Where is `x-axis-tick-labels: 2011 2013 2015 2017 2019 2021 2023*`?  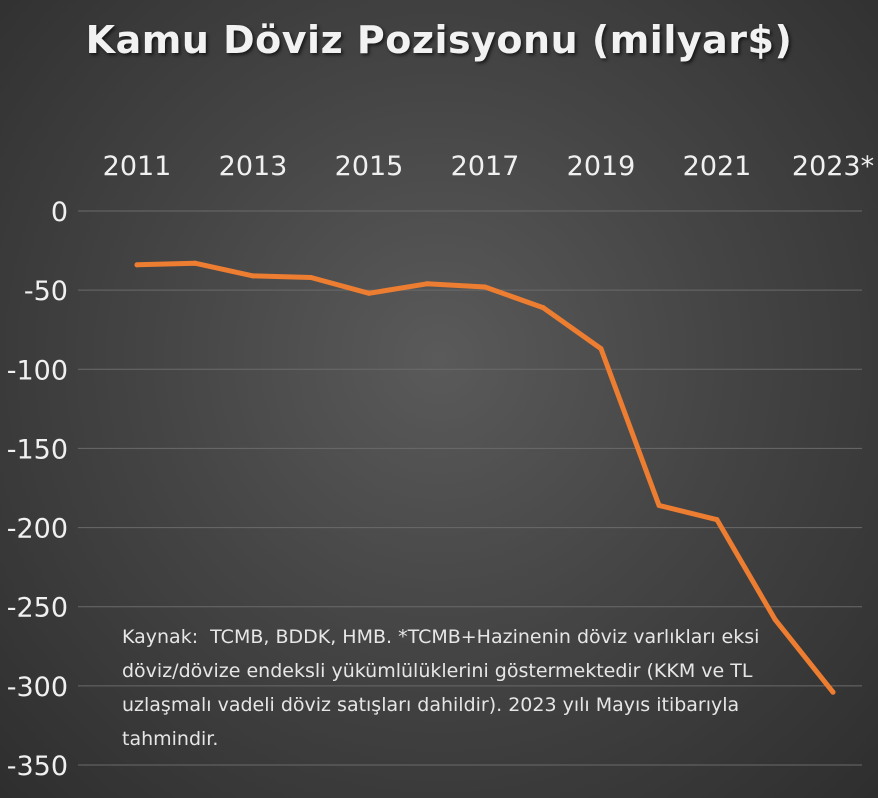
x-axis-tick-labels: 2011 2013 2015 2017 2019 2021 2023* is located at coordinates (488, 166).